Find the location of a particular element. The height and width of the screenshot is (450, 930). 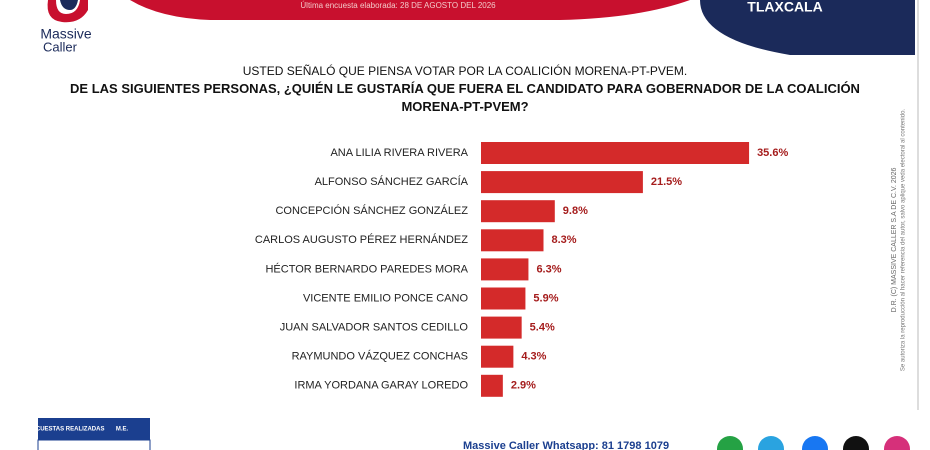

side-note: D.R. (C) MASSIVE CALLER S.A DE C.V. 2026 is located at coordinates (894, 239).